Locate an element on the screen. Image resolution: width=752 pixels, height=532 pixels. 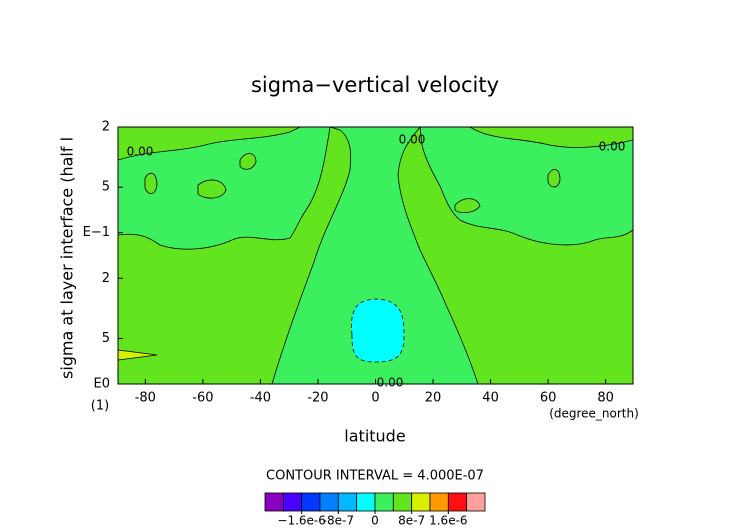
contour-interval: CONTOUR INTERVAL = 4.000E-07 is located at coordinates (375, 476).